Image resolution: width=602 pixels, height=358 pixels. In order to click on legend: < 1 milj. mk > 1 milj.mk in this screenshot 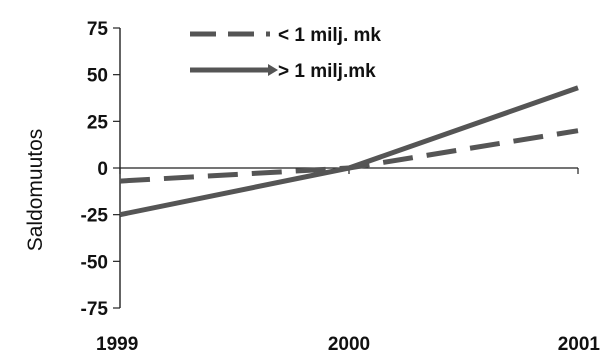, I will do `click(285, 53)`.